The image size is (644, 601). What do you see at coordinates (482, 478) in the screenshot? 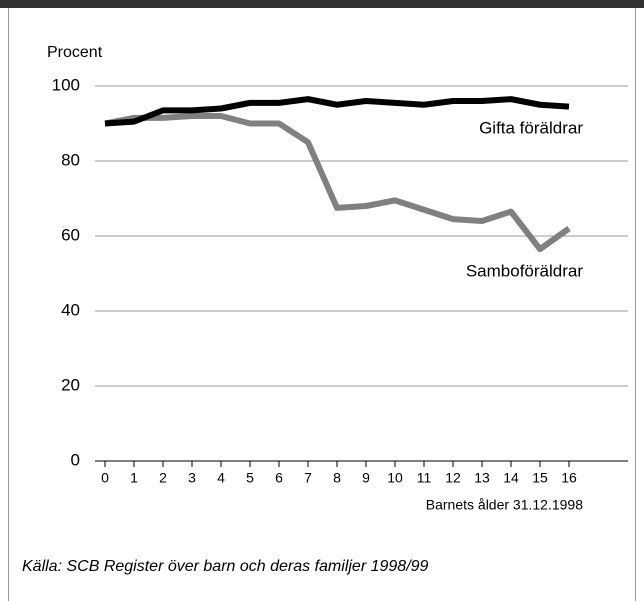
I see `x-tick-label: 13` at bounding box center [482, 478].